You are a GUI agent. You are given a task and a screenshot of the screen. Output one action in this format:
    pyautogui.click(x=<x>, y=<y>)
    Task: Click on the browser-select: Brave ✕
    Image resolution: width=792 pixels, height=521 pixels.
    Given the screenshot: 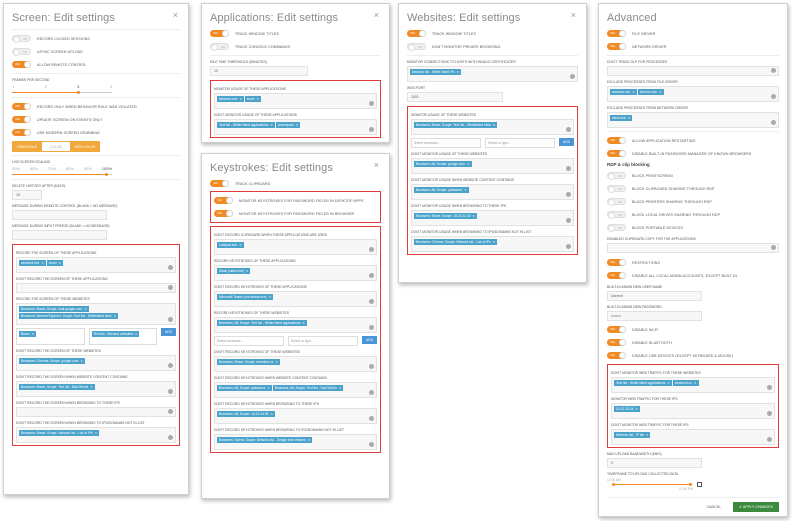 What is the action you would take?
    pyautogui.click(x=50, y=336)
    